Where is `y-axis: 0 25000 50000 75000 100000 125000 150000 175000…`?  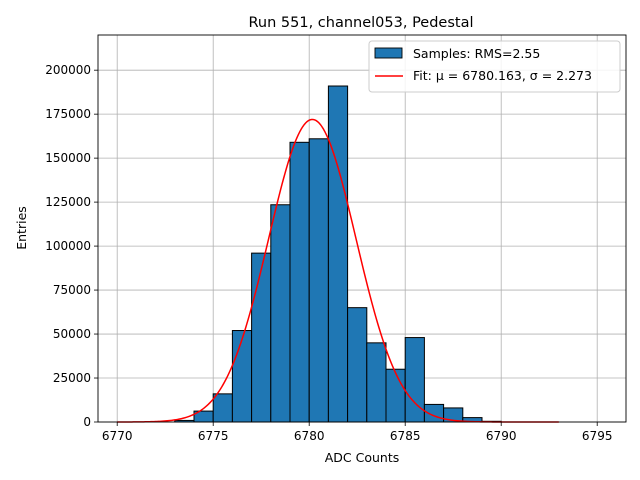
y-axis: 0 25000 50000 75000 100000 125000 150000 175000… is located at coordinates (71, 246).